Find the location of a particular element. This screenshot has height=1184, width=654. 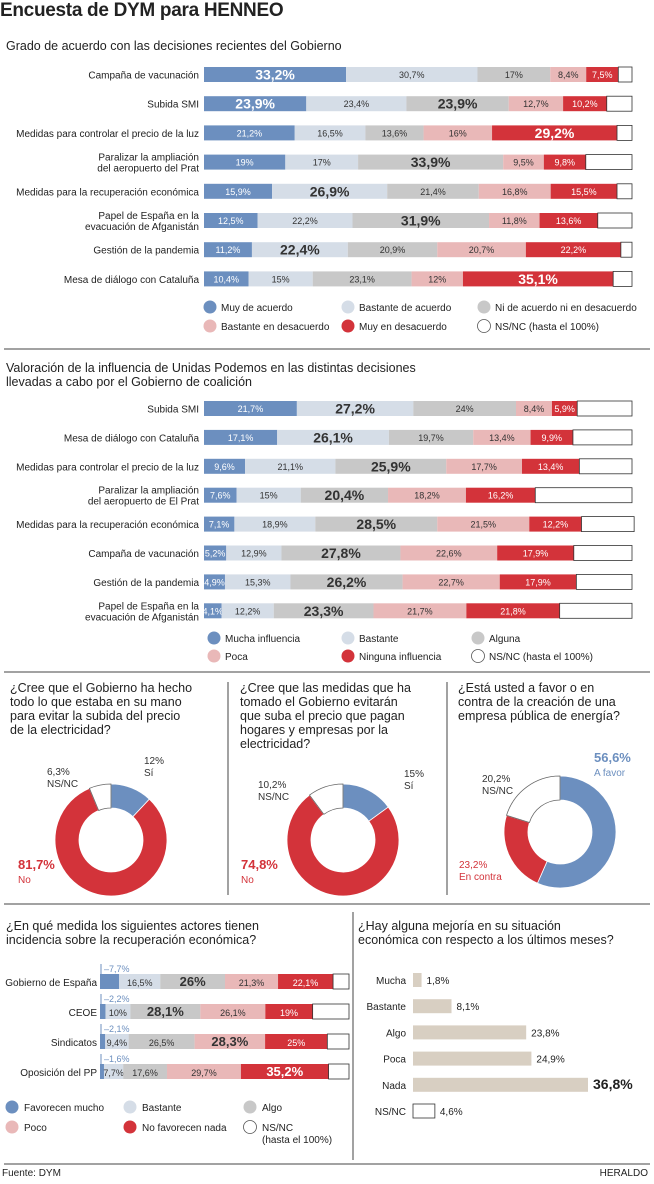

category-label: Medidas para la recuperación económica is located at coordinates (107, 192).